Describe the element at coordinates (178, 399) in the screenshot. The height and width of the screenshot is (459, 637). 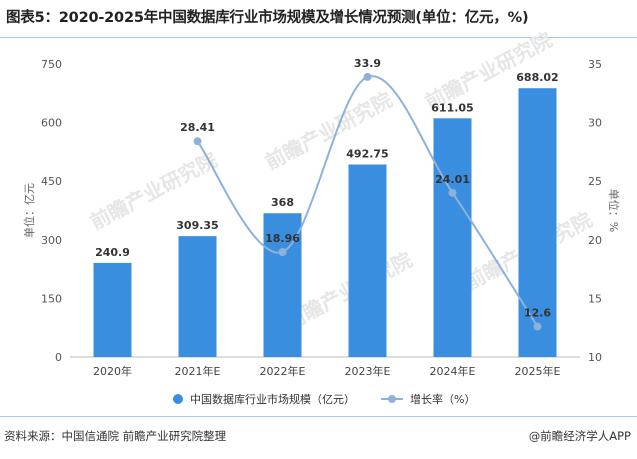
I see `legend-bar-swatch` at that location.